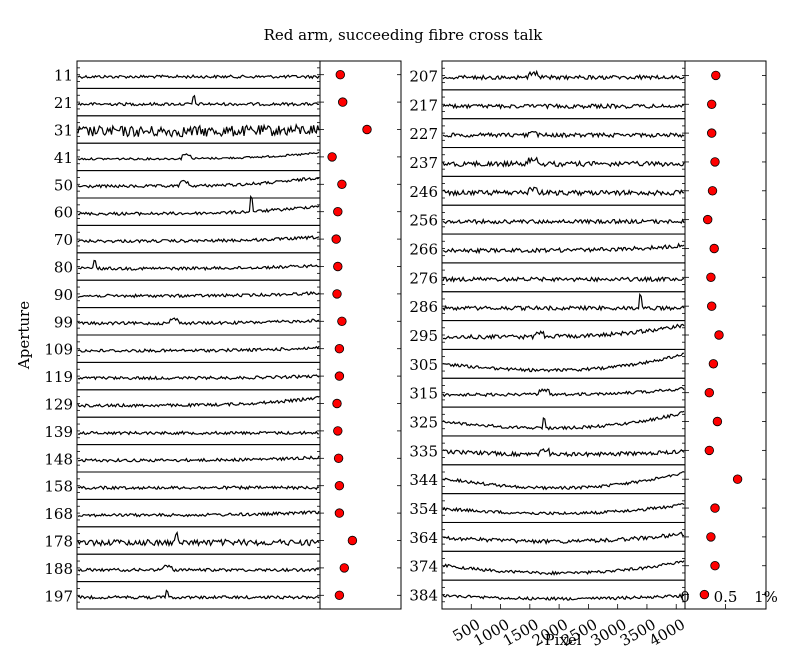  Describe the element at coordinates (766, 597) in the screenshot. I see `percent-tick-label: 1%` at that location.